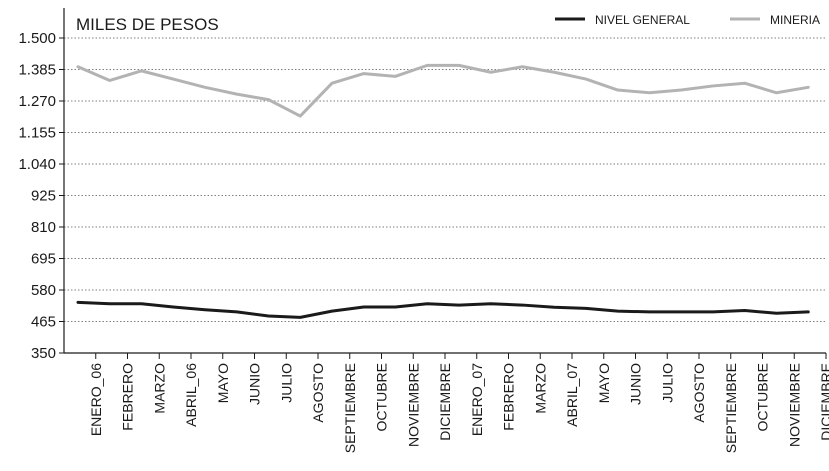 This screenshot has height=471, width=829. I want to click on y-tick-label: 810, so click(43, 227).